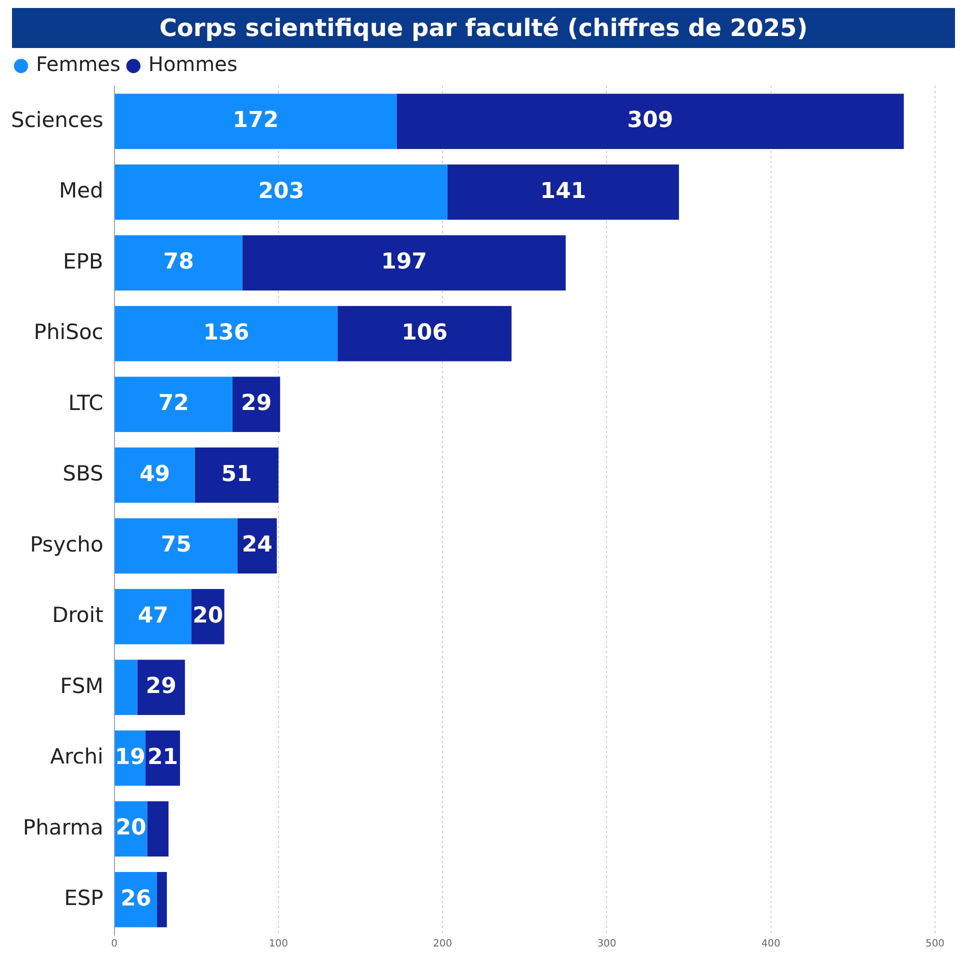  I want to click on y-tick-label: SBS, so click(83, 474).